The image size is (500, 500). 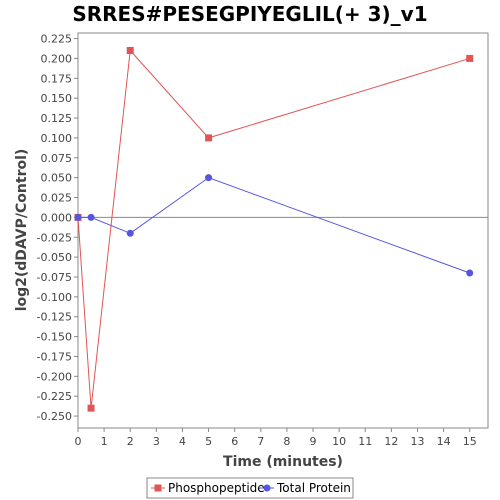 I want to click on y-tick-label: -0.250, so click(x=54, y=416).